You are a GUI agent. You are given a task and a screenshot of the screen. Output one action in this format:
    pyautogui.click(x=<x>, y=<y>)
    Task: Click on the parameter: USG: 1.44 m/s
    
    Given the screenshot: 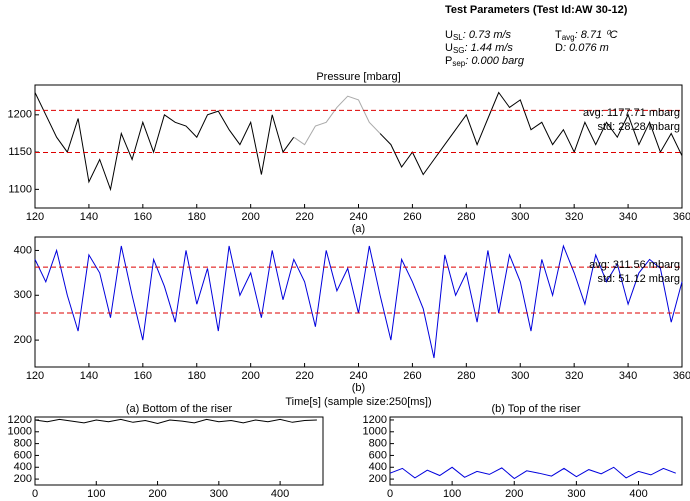 What is the action you would take?
    pyautogui.click(x=479, y=48)
    